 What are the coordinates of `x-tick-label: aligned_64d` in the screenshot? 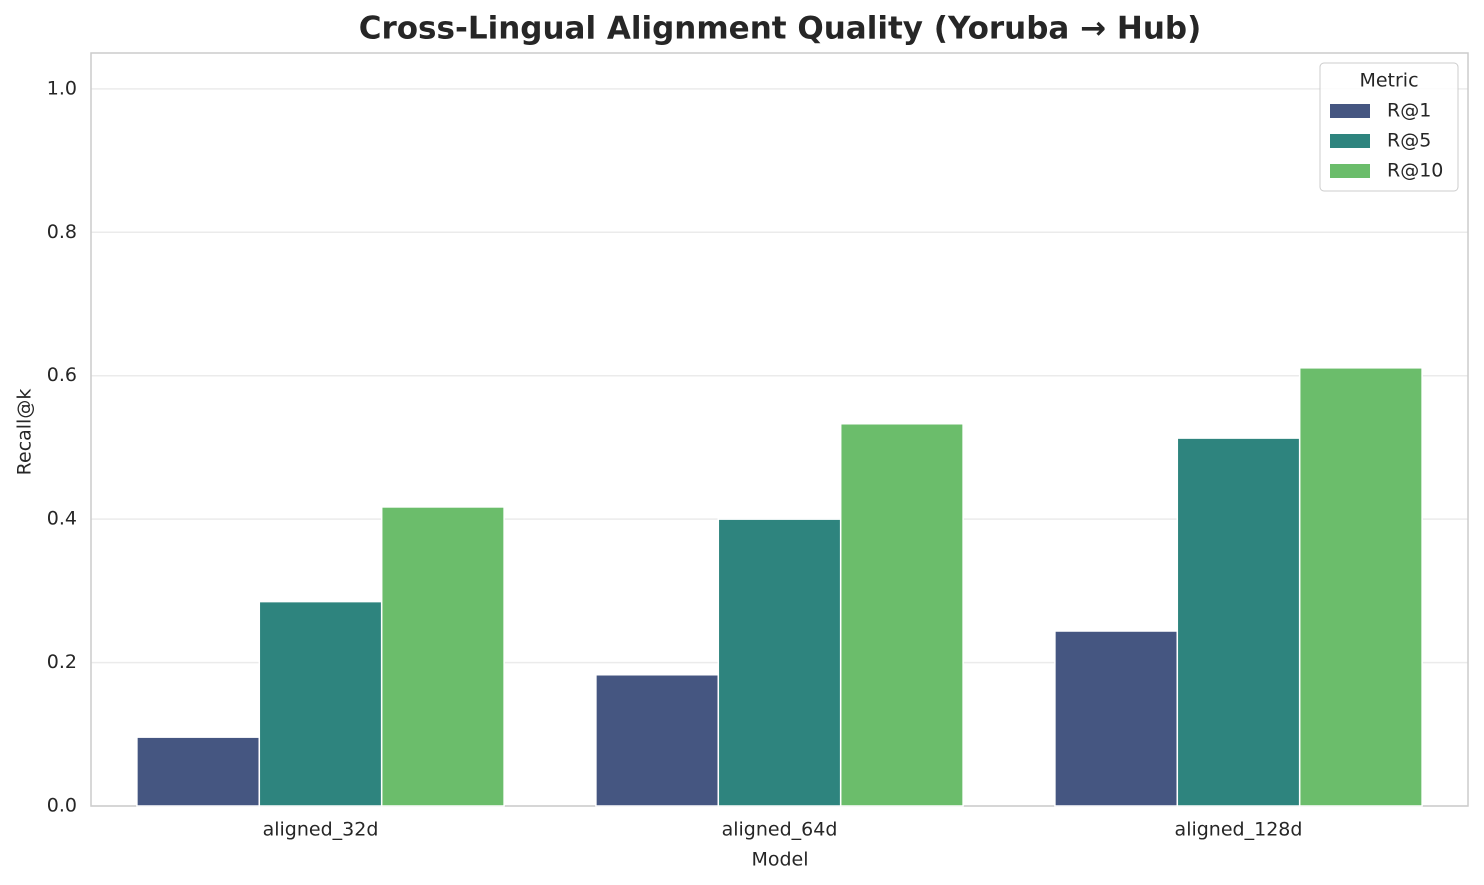 It's located at (780, 830).